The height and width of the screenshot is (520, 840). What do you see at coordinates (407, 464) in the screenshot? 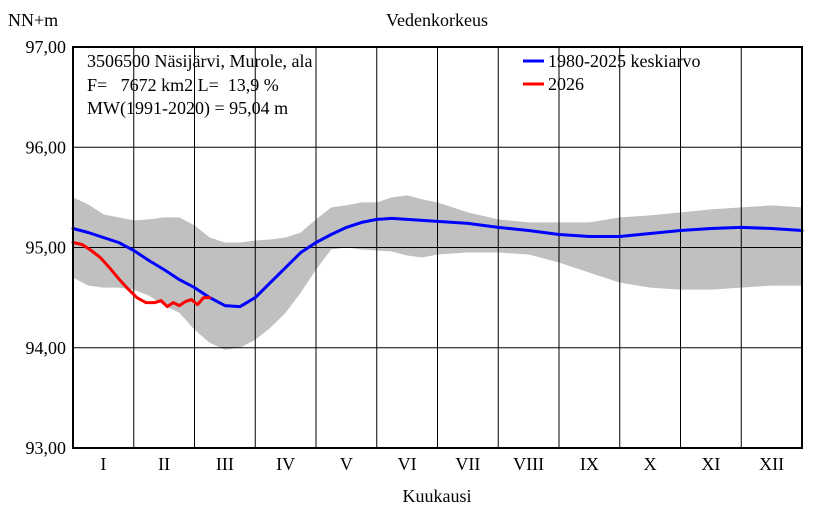
I see `x-tick-label: VI` at bounding box center [407, 464].